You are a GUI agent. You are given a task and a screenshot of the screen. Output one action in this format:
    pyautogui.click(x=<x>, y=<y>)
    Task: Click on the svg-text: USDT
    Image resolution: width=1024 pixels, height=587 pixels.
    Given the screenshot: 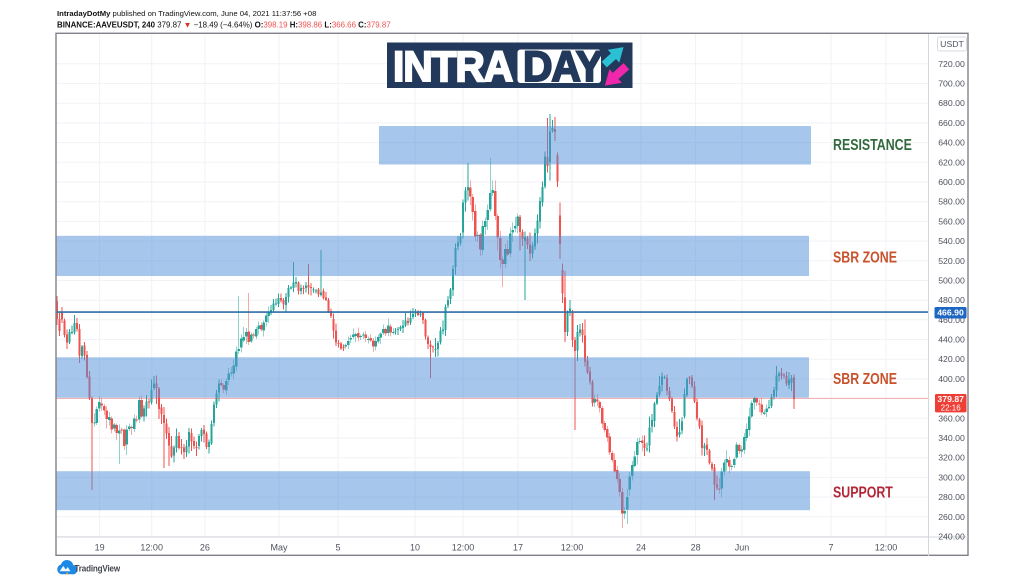 What is the action you would take?
    pyautogui.click(x=952, y=44)
    